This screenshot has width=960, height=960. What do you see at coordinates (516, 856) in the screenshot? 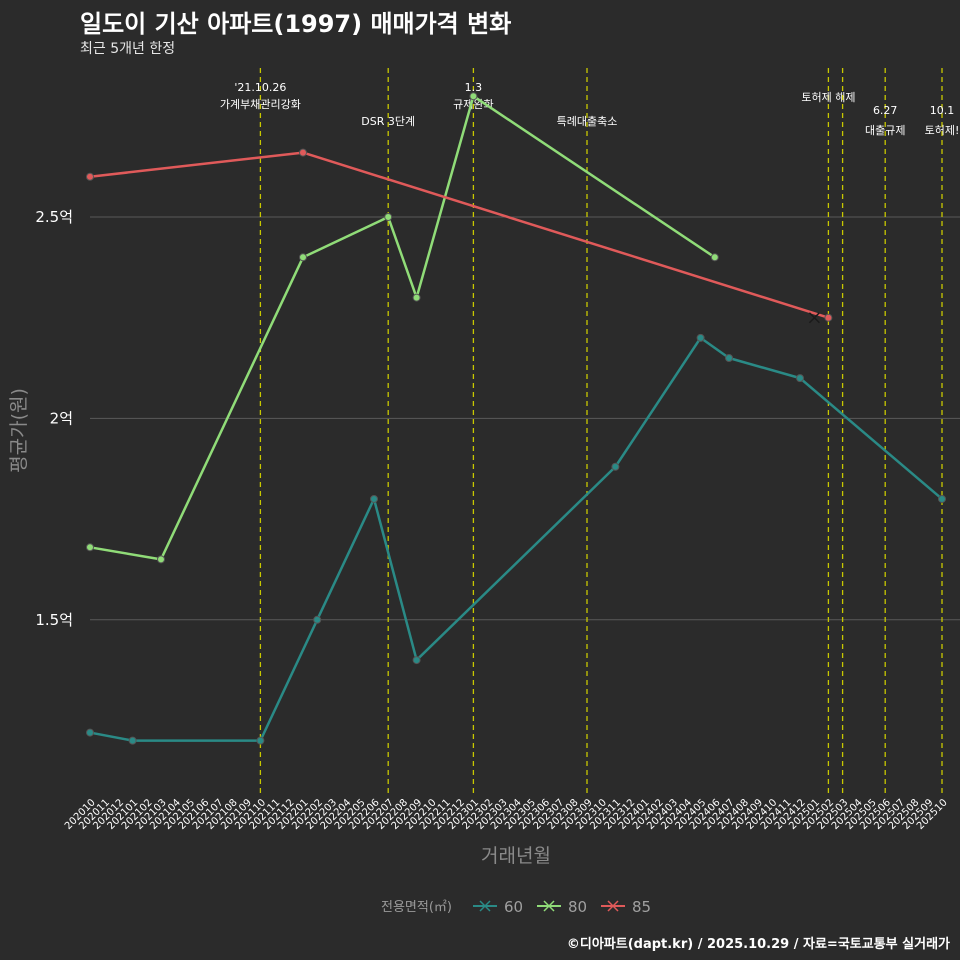
I see `x-axis-title: 거래년월` at bounding box center [516, 856].